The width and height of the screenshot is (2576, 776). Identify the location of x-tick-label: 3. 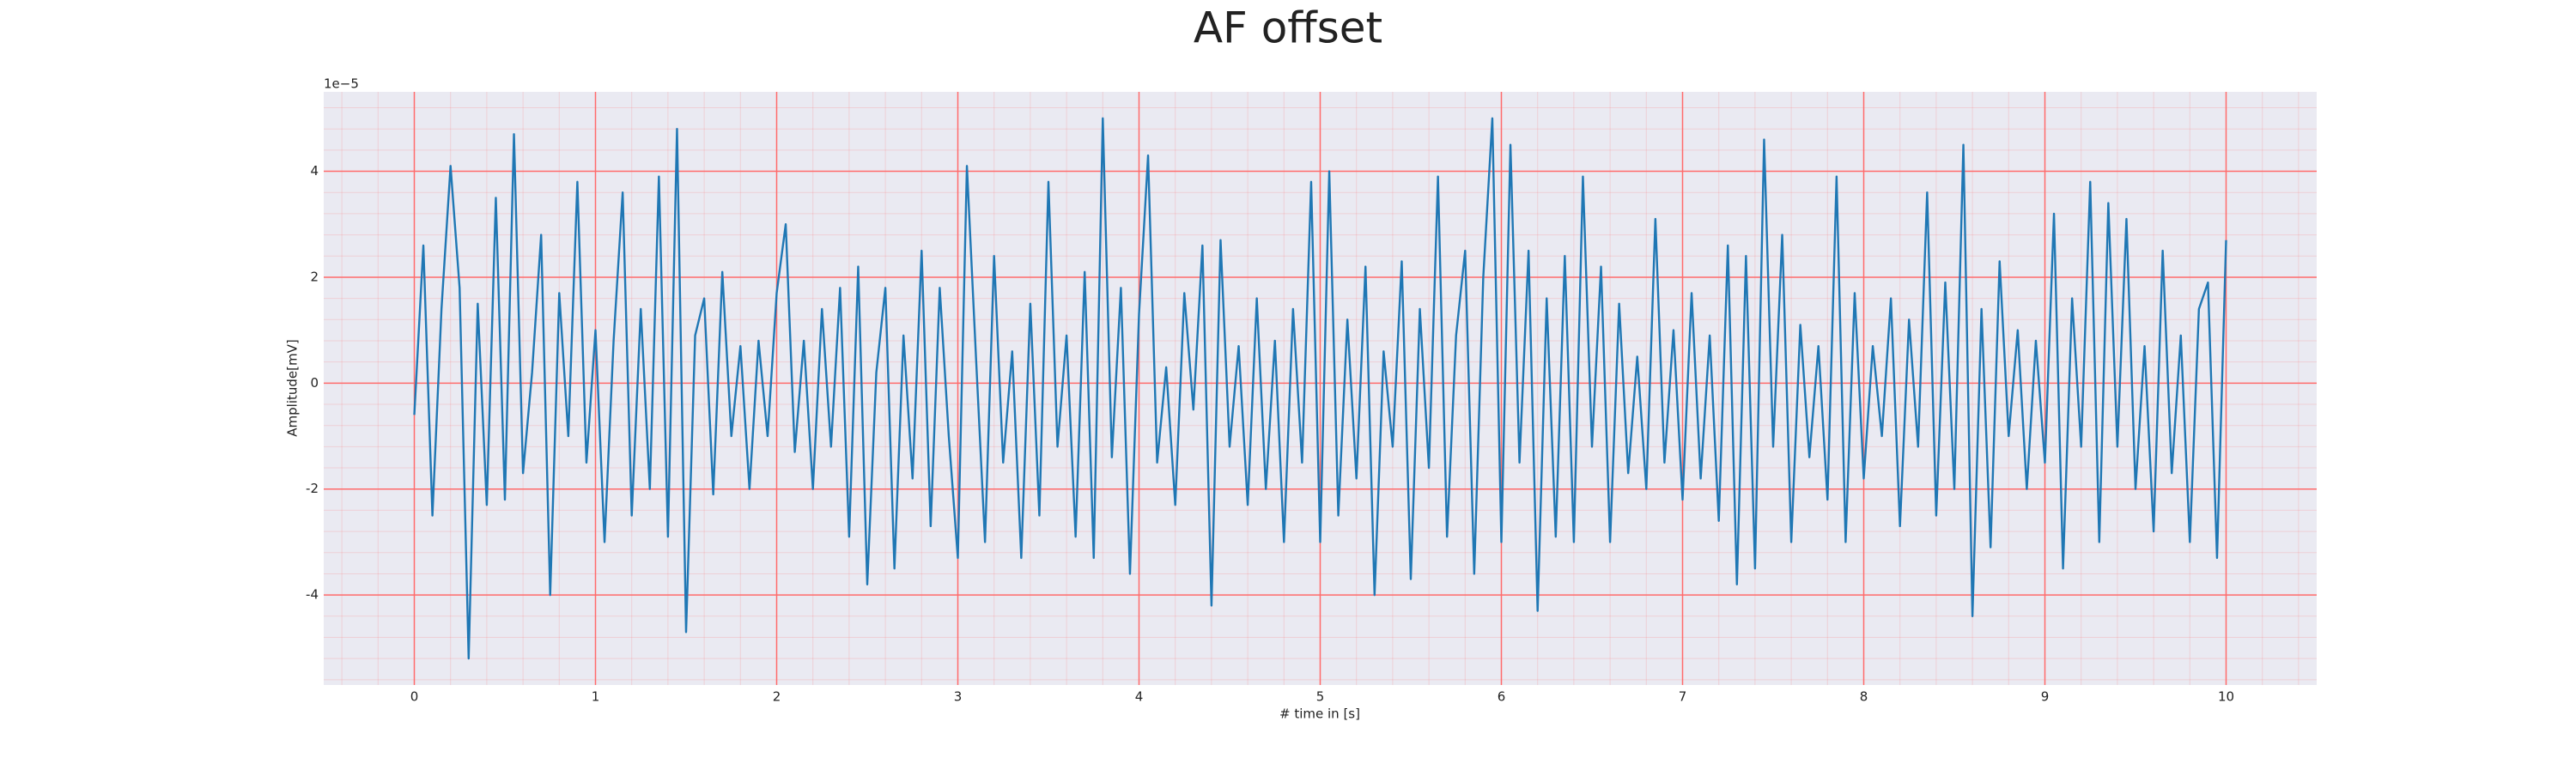
(958, 697).